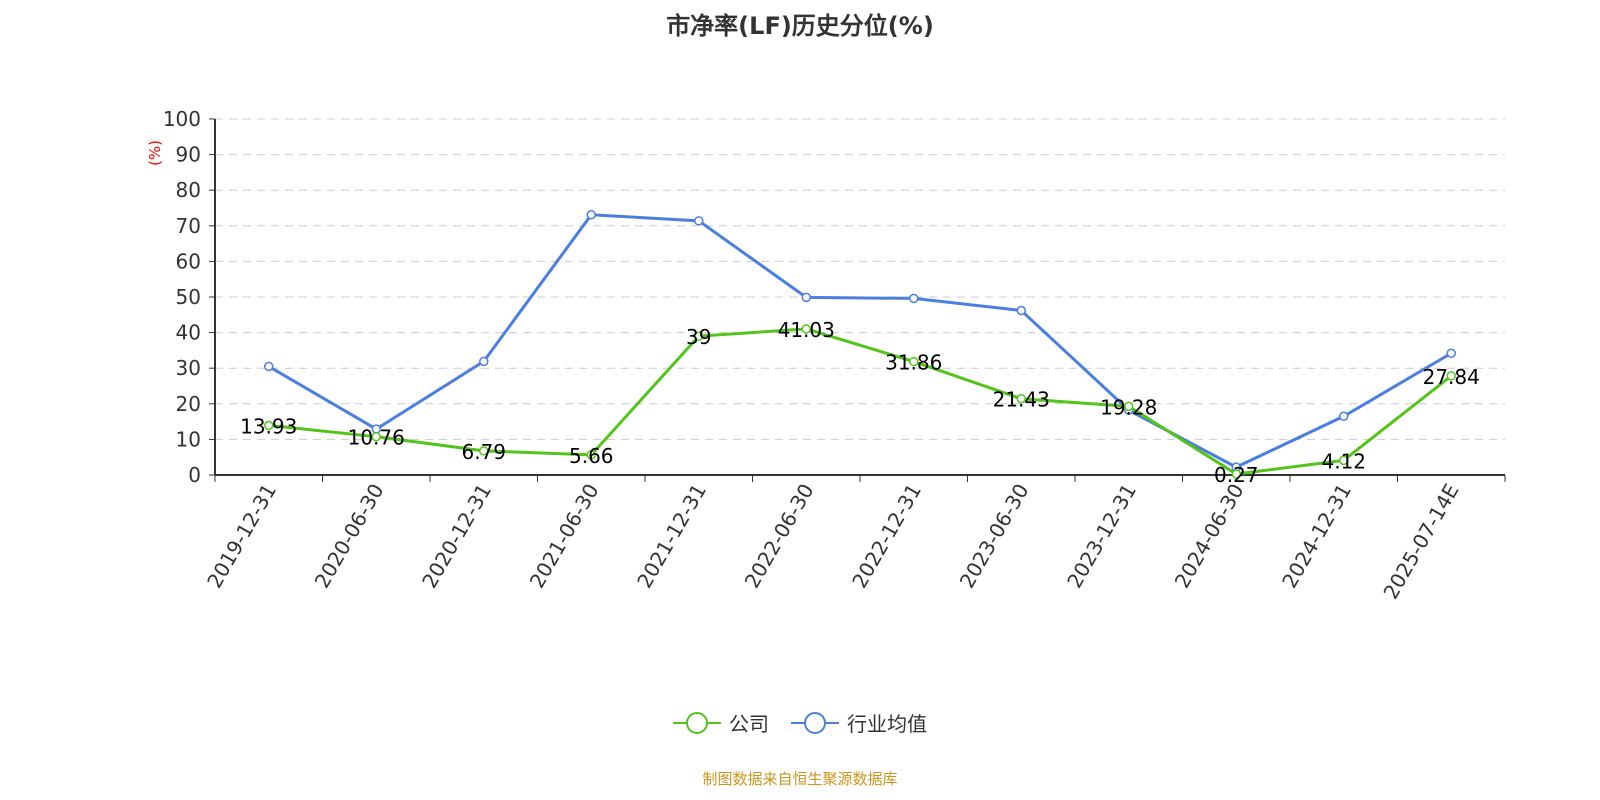 This screenshot has height=800, width=1600. I want to click on y-tick-label: 60, so click(188, 261).